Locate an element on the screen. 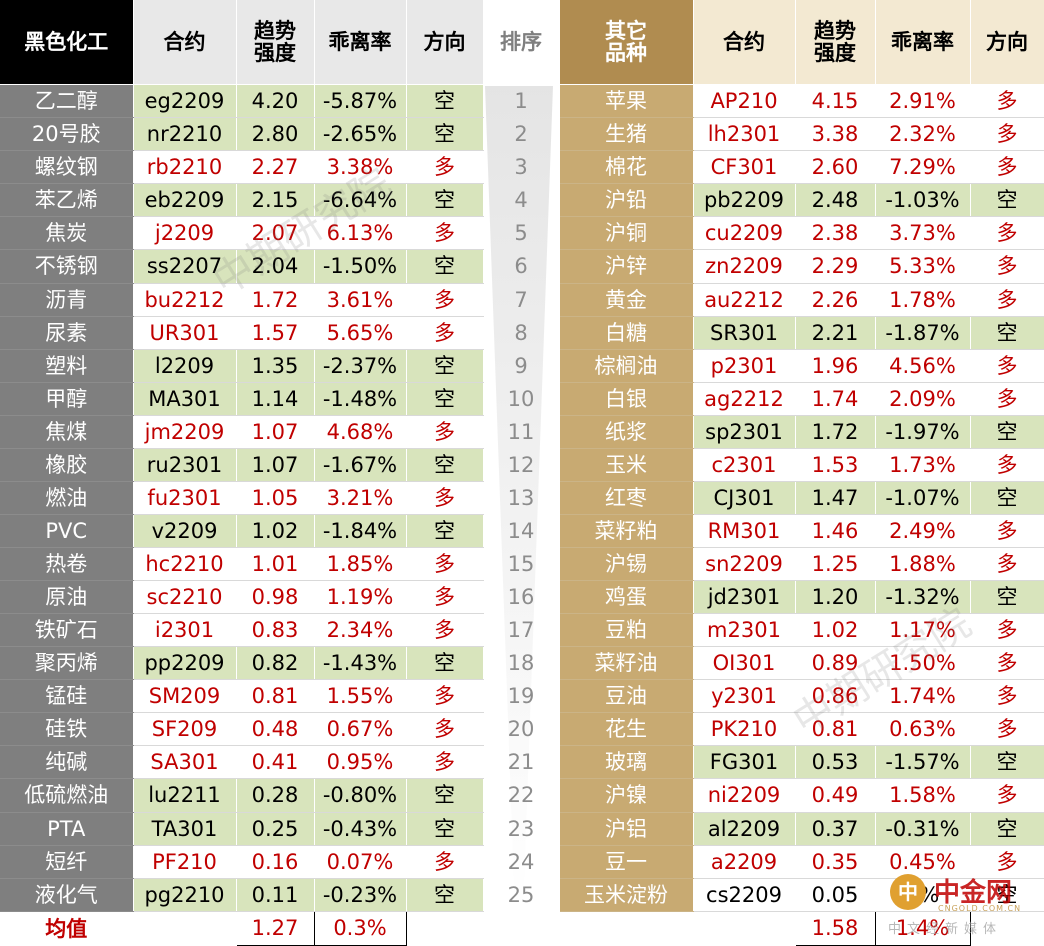 The image size is (1044, 946). right-trend-strength: 2.26 is located at coordinates (835, 300).